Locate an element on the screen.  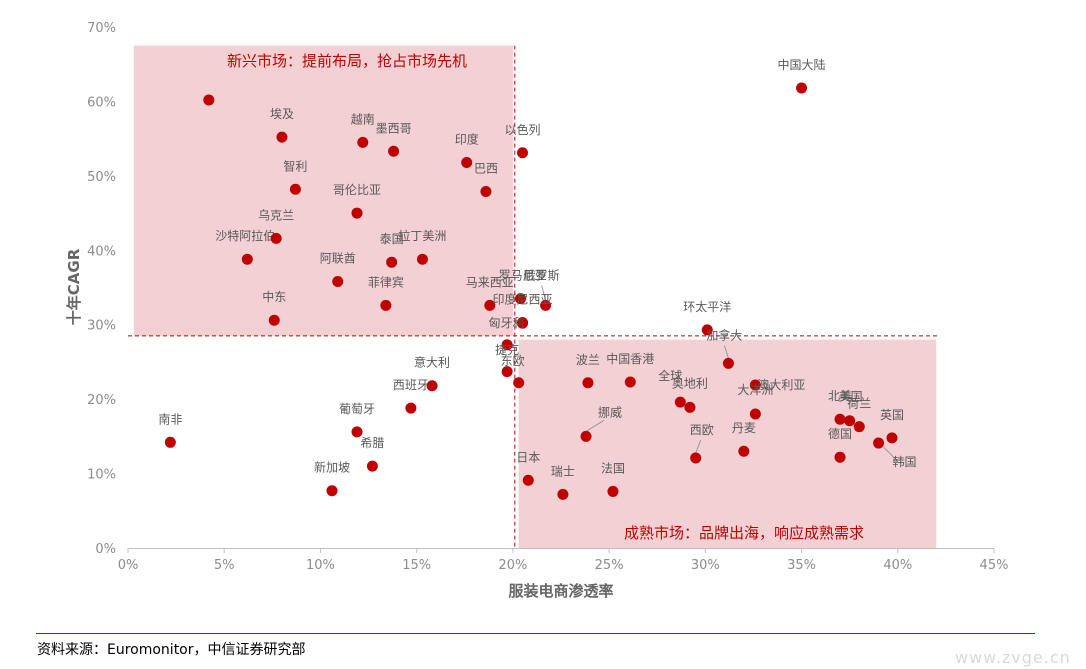
data-point-韩国 is located at coordinates (879, 443).